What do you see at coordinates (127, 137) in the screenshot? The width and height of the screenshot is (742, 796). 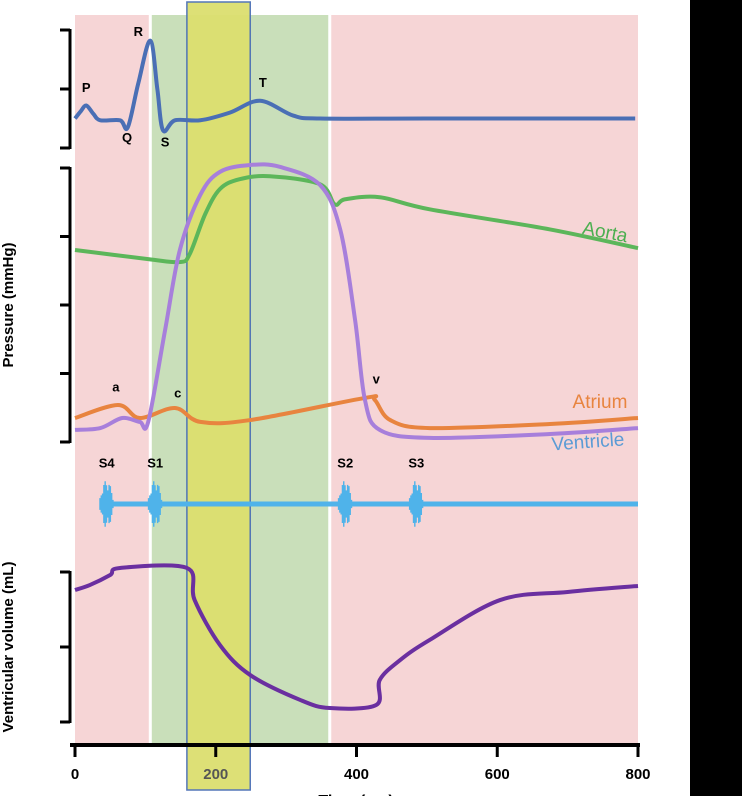 I see `annotation: Q` at bounding box center [127, 137].